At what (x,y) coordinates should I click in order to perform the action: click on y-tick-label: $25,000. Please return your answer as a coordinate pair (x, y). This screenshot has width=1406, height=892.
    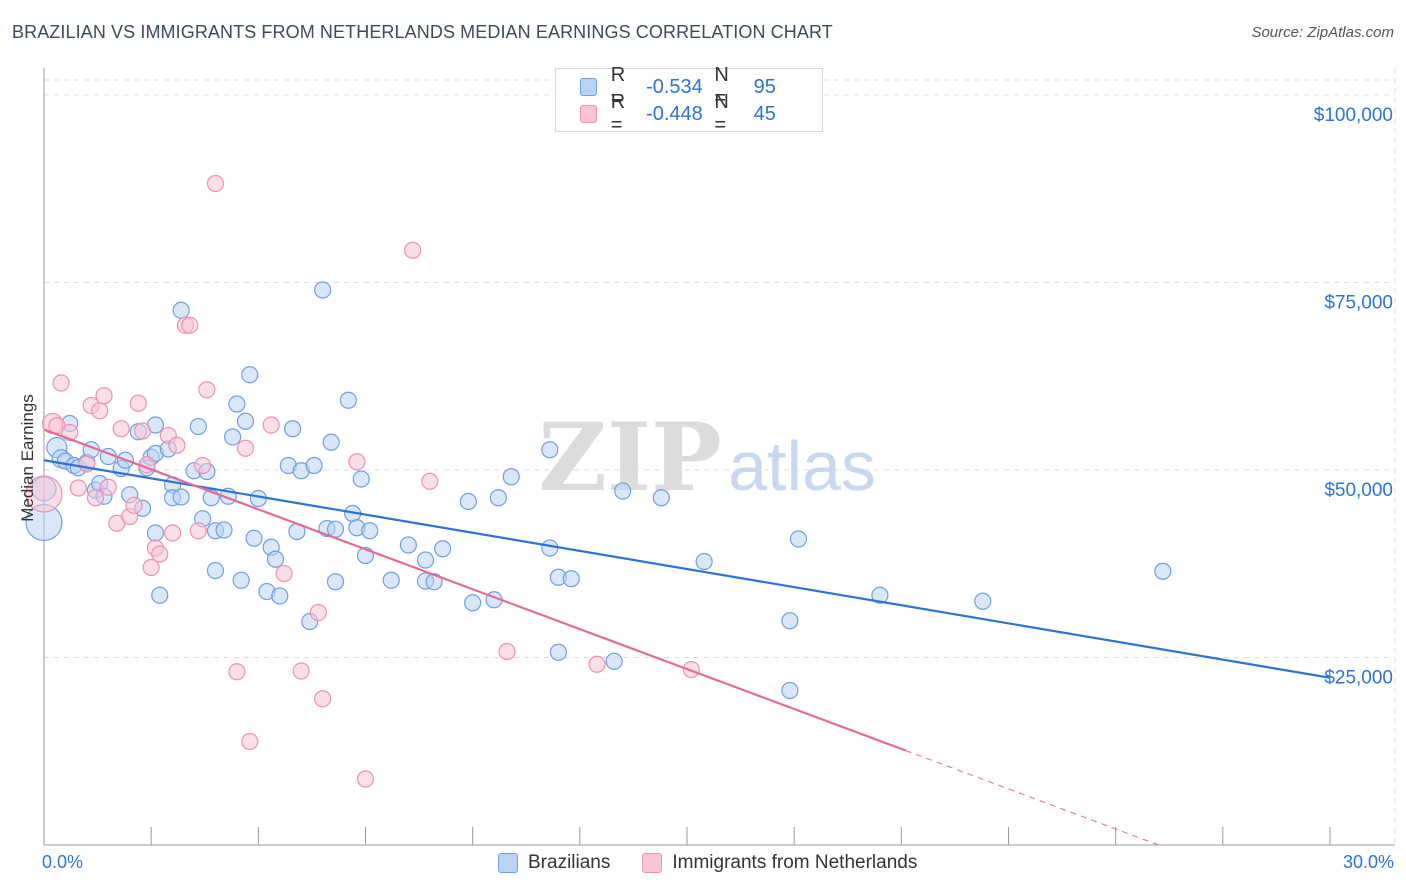
    Looking at the image, I should click on (1358, 678).